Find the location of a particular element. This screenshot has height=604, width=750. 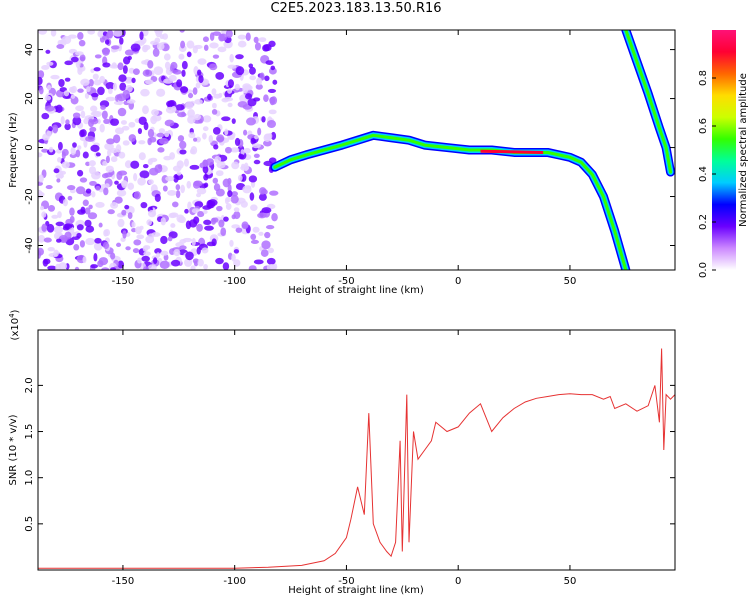

snr-ylabel: SNR (10 * v/v) is located at coordinates (13, 449).